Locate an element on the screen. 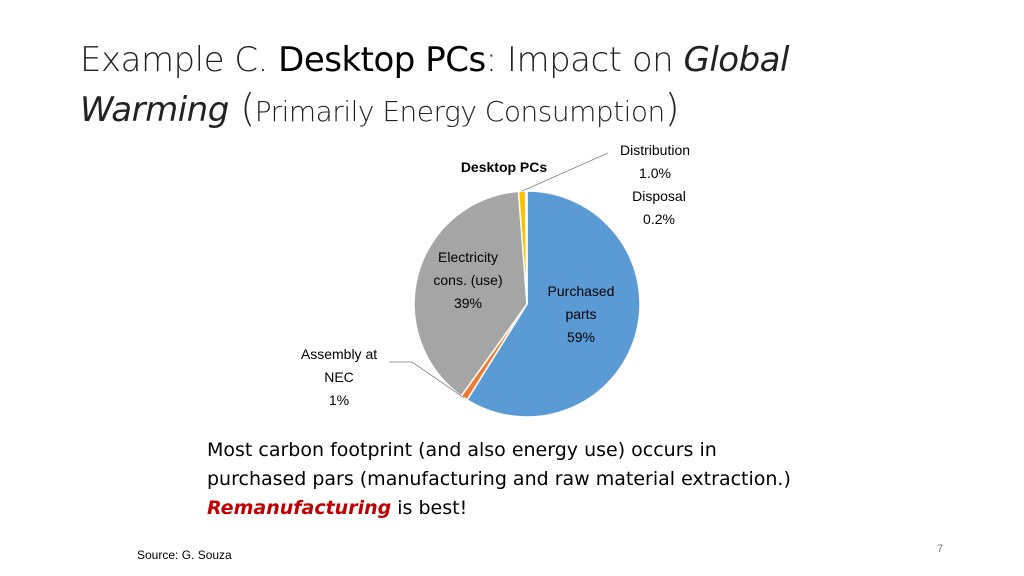  title-prefix: Example C. is located at coordinates (179, 60).